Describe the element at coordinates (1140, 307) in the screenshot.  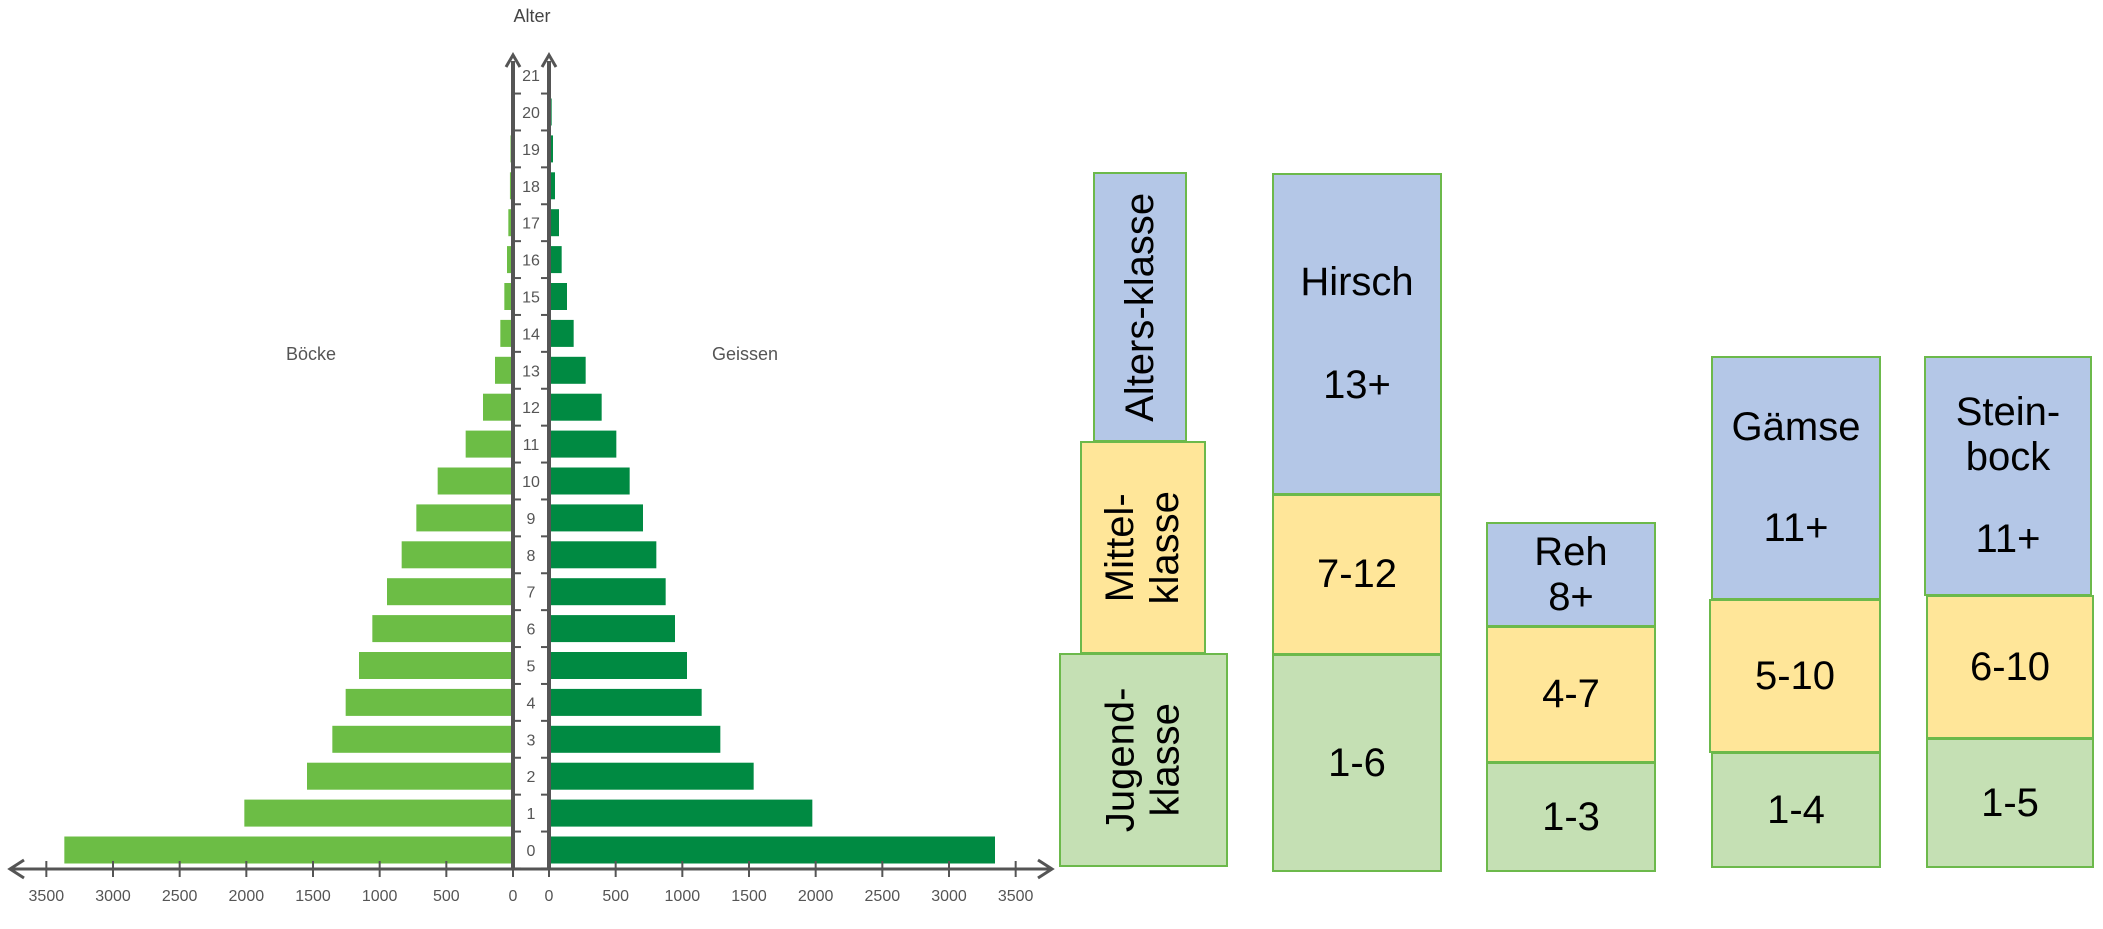
I see `header-alters-klasse: Alters-klasse` at that location.